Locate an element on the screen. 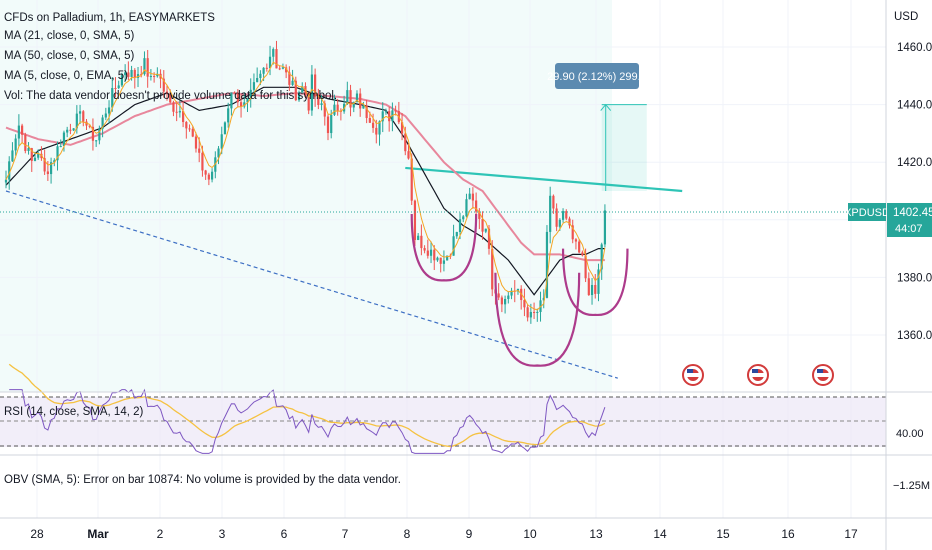 The image size is (932, 550). right-shoulder-arc is located at coordinates (595, 282).